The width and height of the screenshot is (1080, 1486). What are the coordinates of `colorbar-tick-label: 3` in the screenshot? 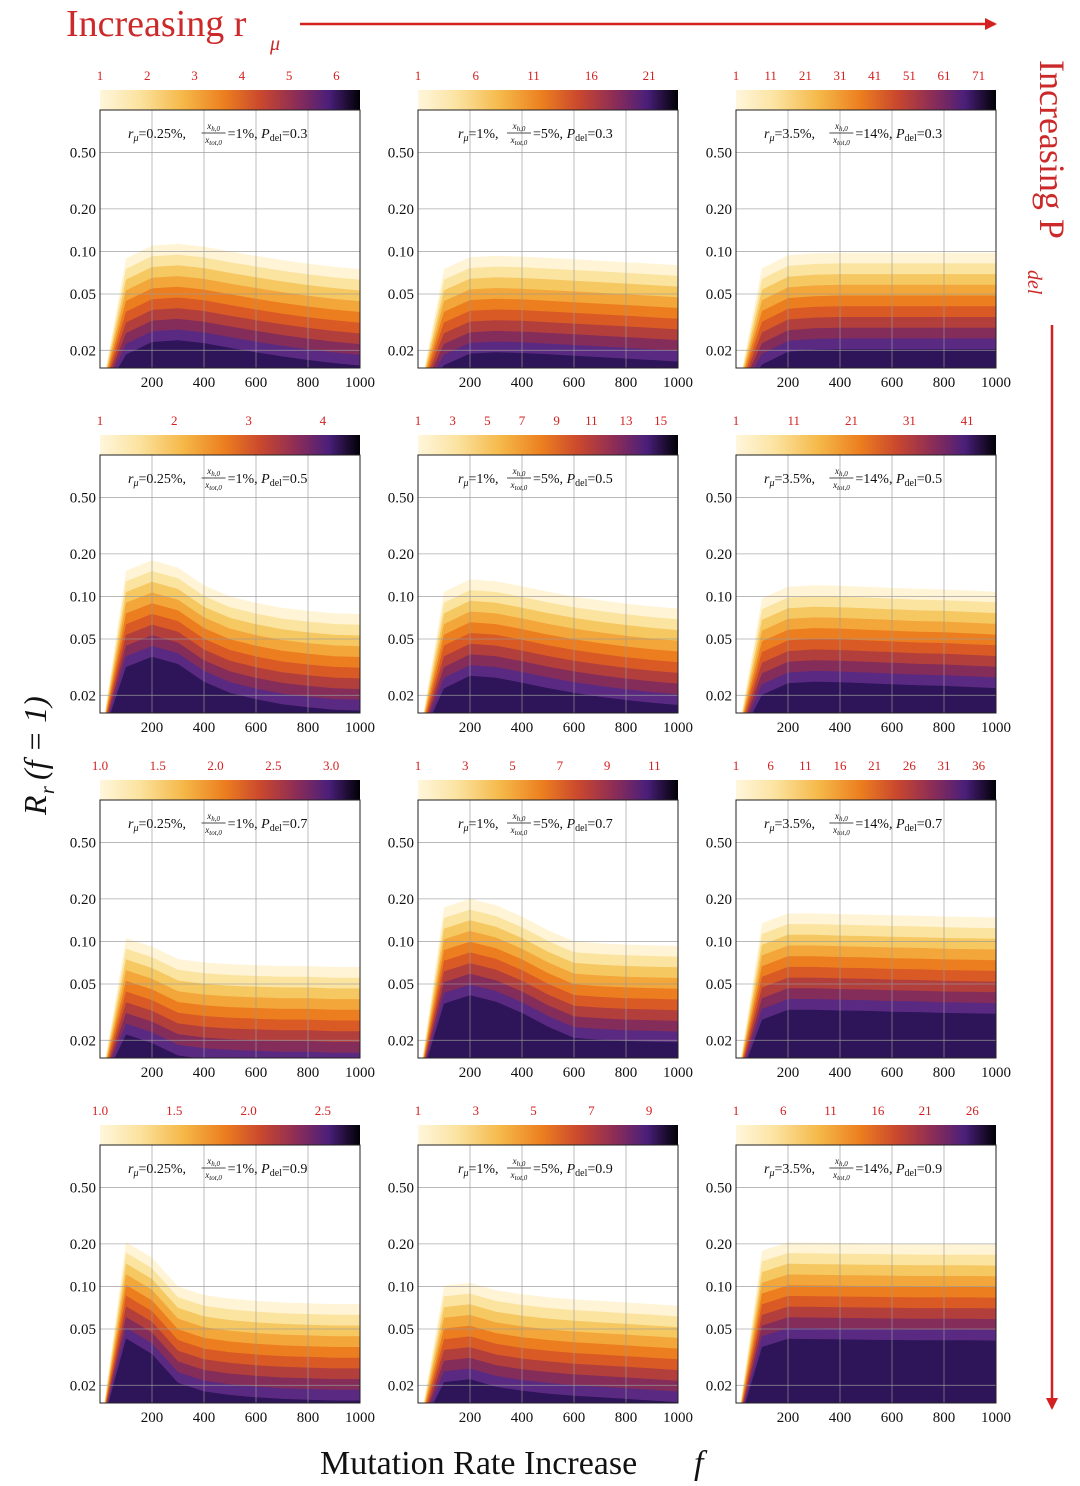 It's located at (248, 420).